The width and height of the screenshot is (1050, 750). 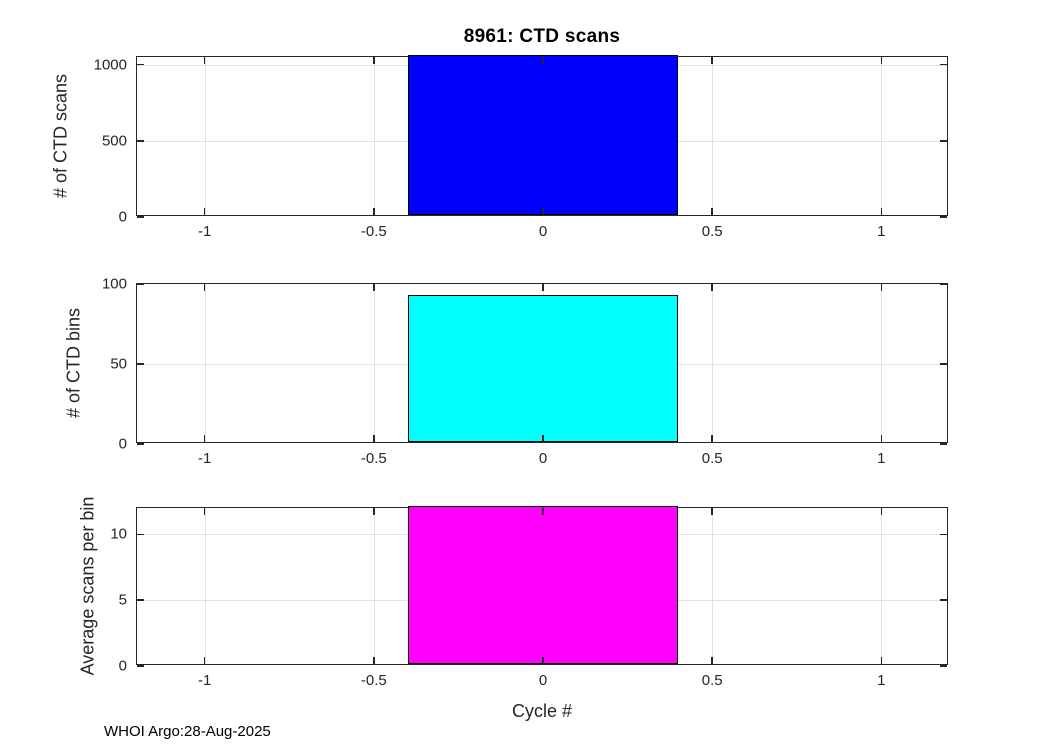 I want to click on y-axis-label-middle: # of CTD bins, so click(x=73, y=363).